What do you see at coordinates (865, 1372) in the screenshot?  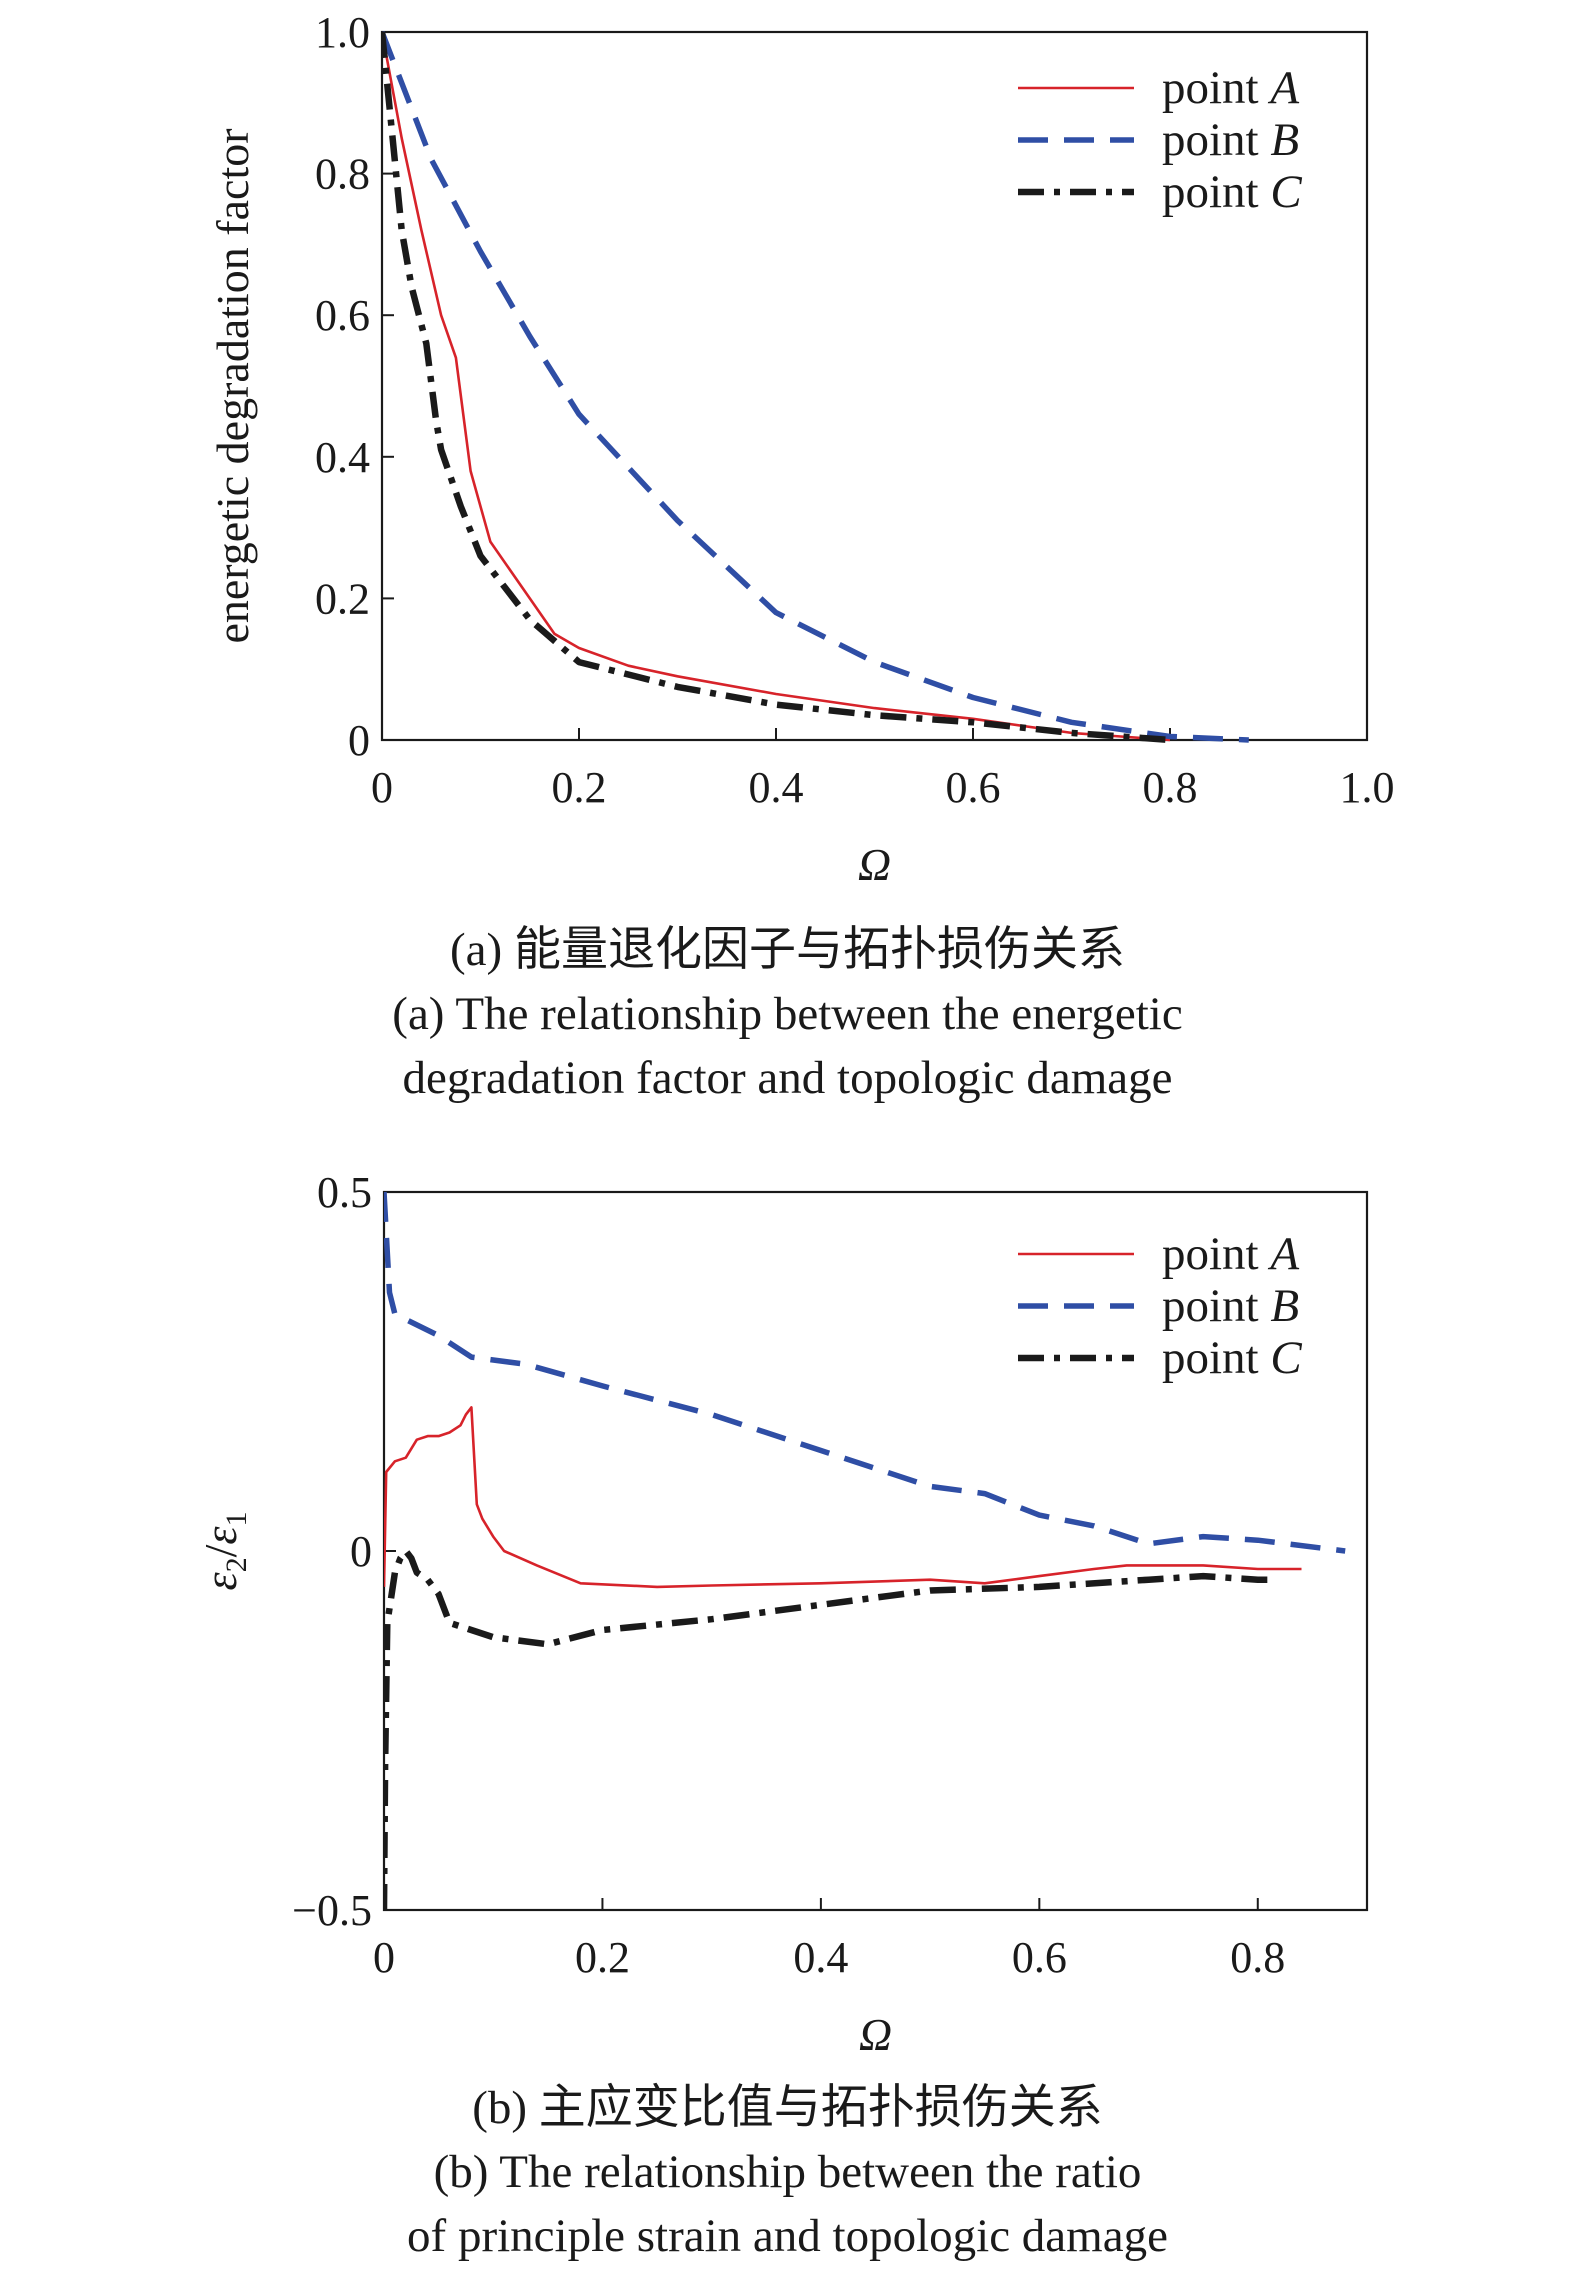 I see `series-line-b` at bounding box center [865, 1372].